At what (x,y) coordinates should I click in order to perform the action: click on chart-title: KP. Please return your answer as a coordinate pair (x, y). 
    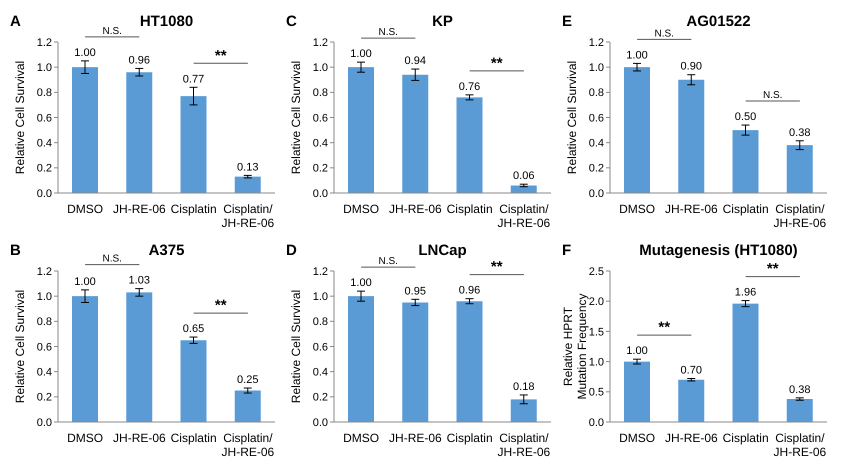
    Looking at the image, I should click on (442, 21).